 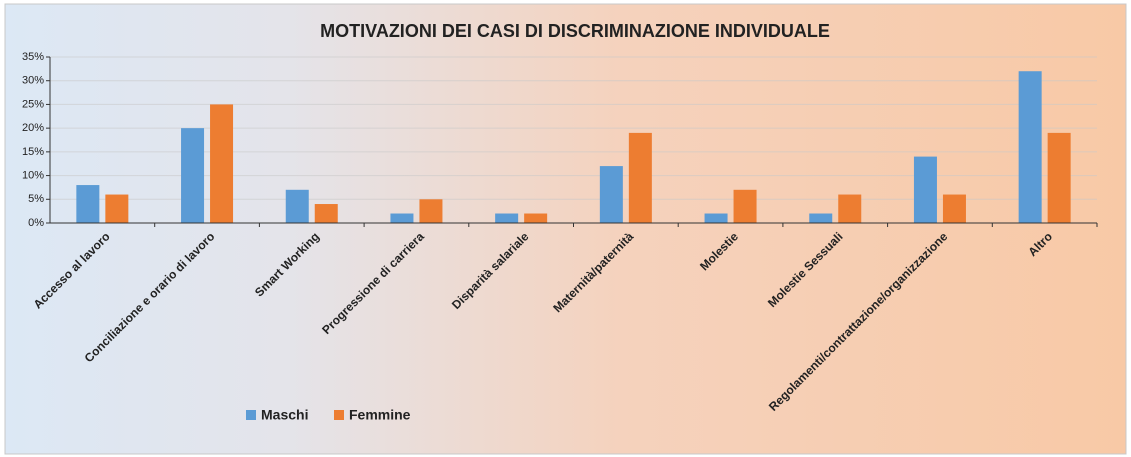 I want to click on legend-label: Femmine, so click(x=380, y=415).